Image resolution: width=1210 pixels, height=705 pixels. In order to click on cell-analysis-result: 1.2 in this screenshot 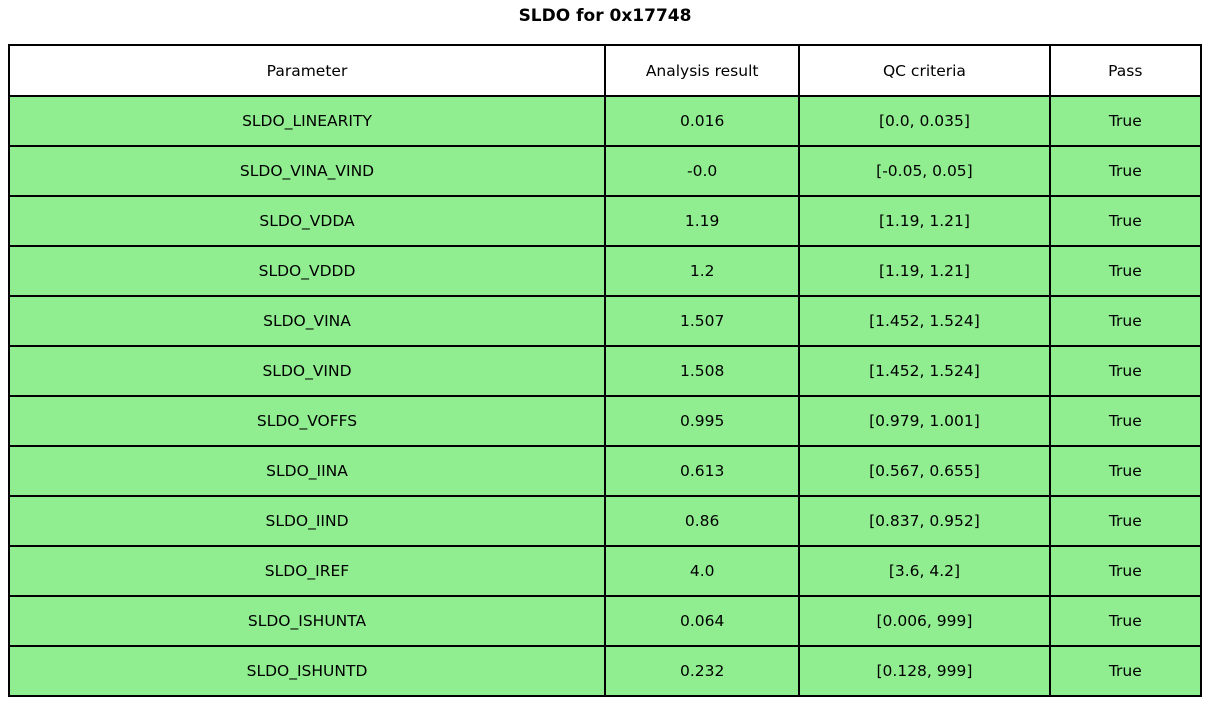, I will do `click(702, 271)`.